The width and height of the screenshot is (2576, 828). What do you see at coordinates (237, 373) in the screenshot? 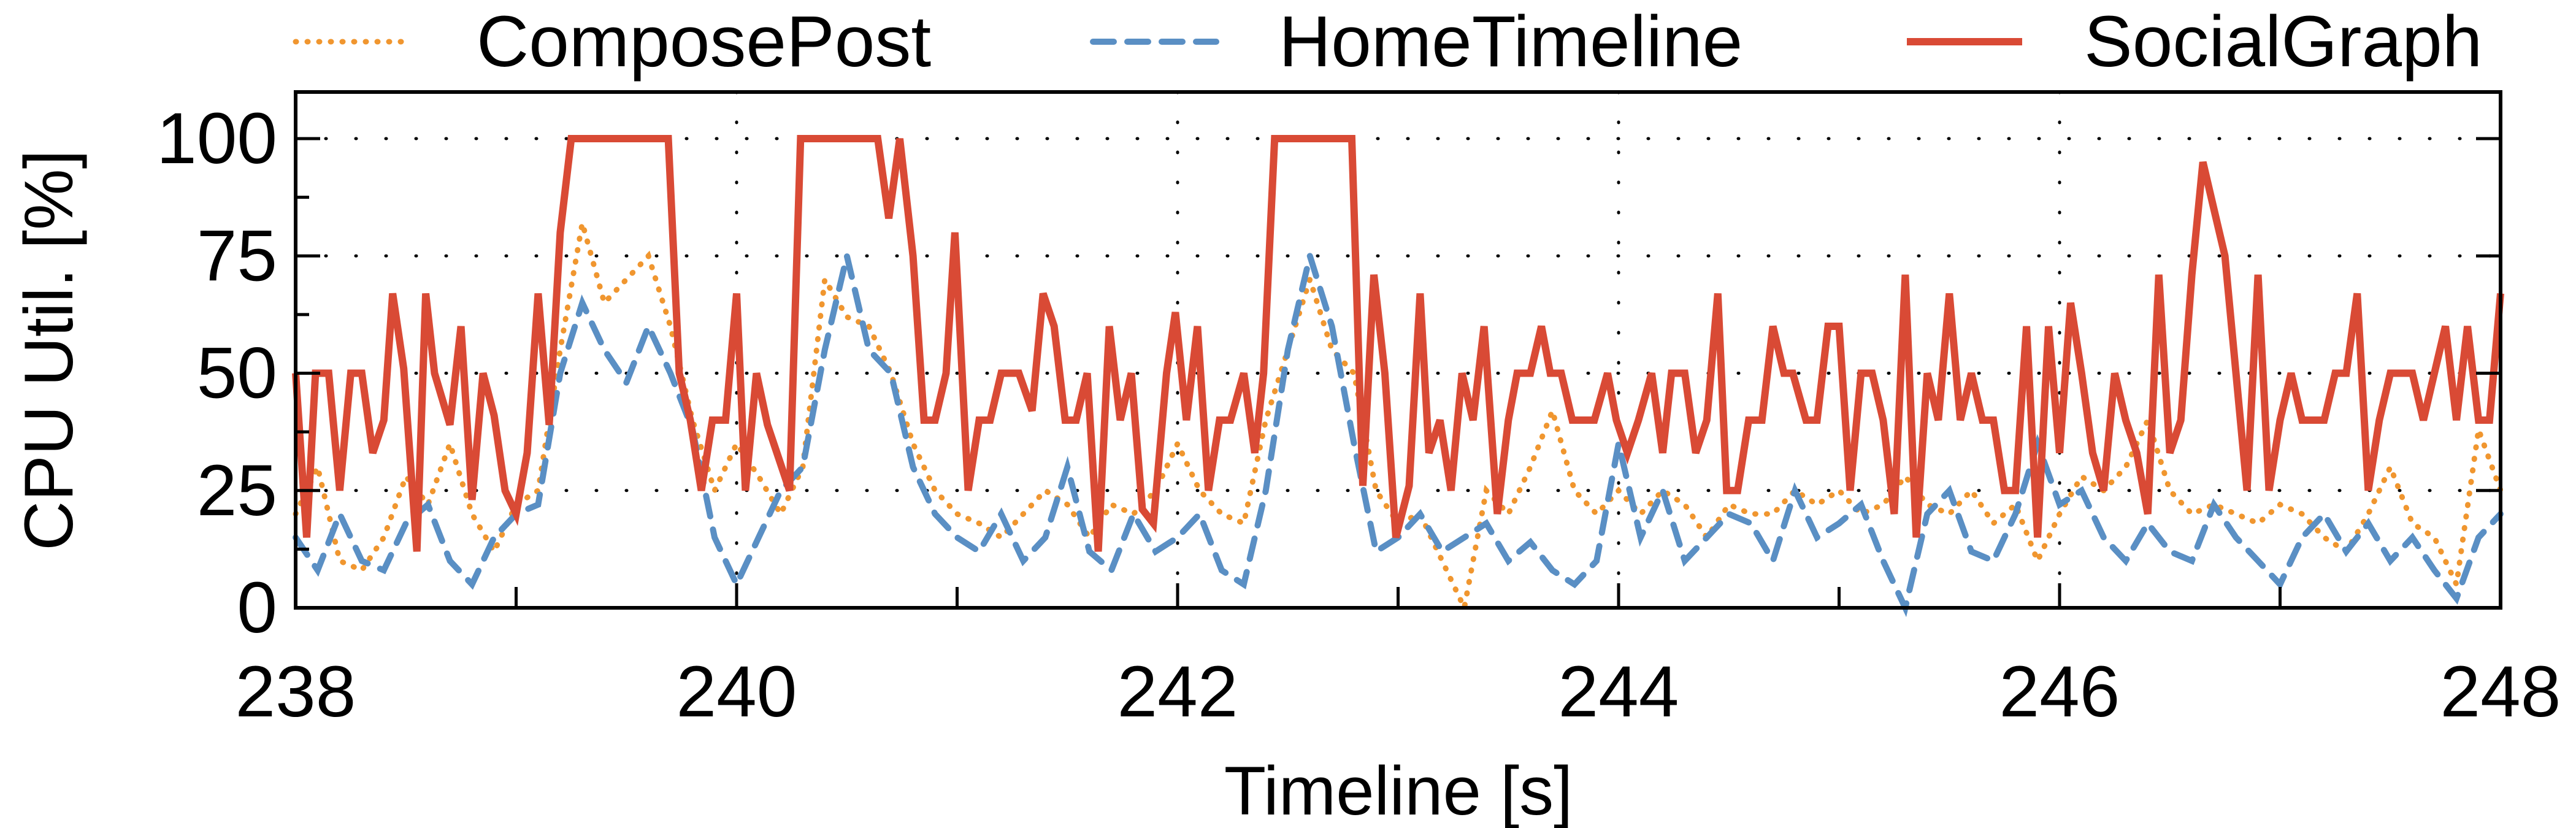
I see `y-tick-label: 50` at bounding box center [237, 373].